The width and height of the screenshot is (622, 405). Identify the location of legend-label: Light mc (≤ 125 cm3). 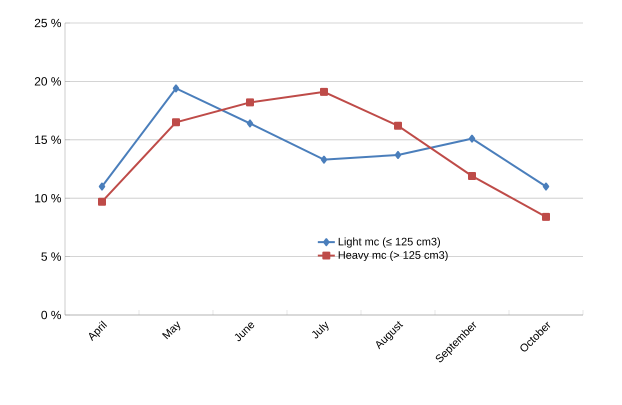
(389, 242).